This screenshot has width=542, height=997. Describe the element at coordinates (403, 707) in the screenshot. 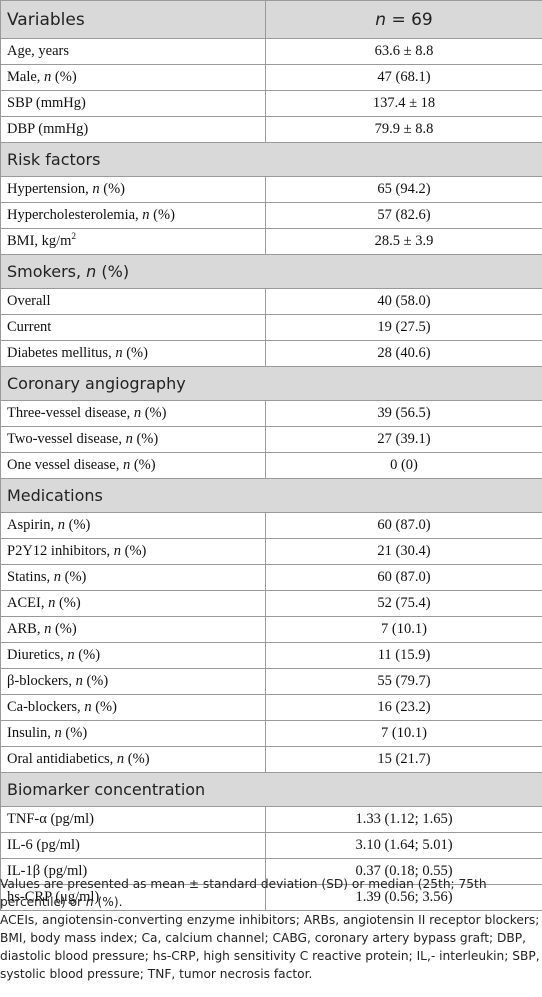

I see `value-cell: 16 (23.2)` at that location.